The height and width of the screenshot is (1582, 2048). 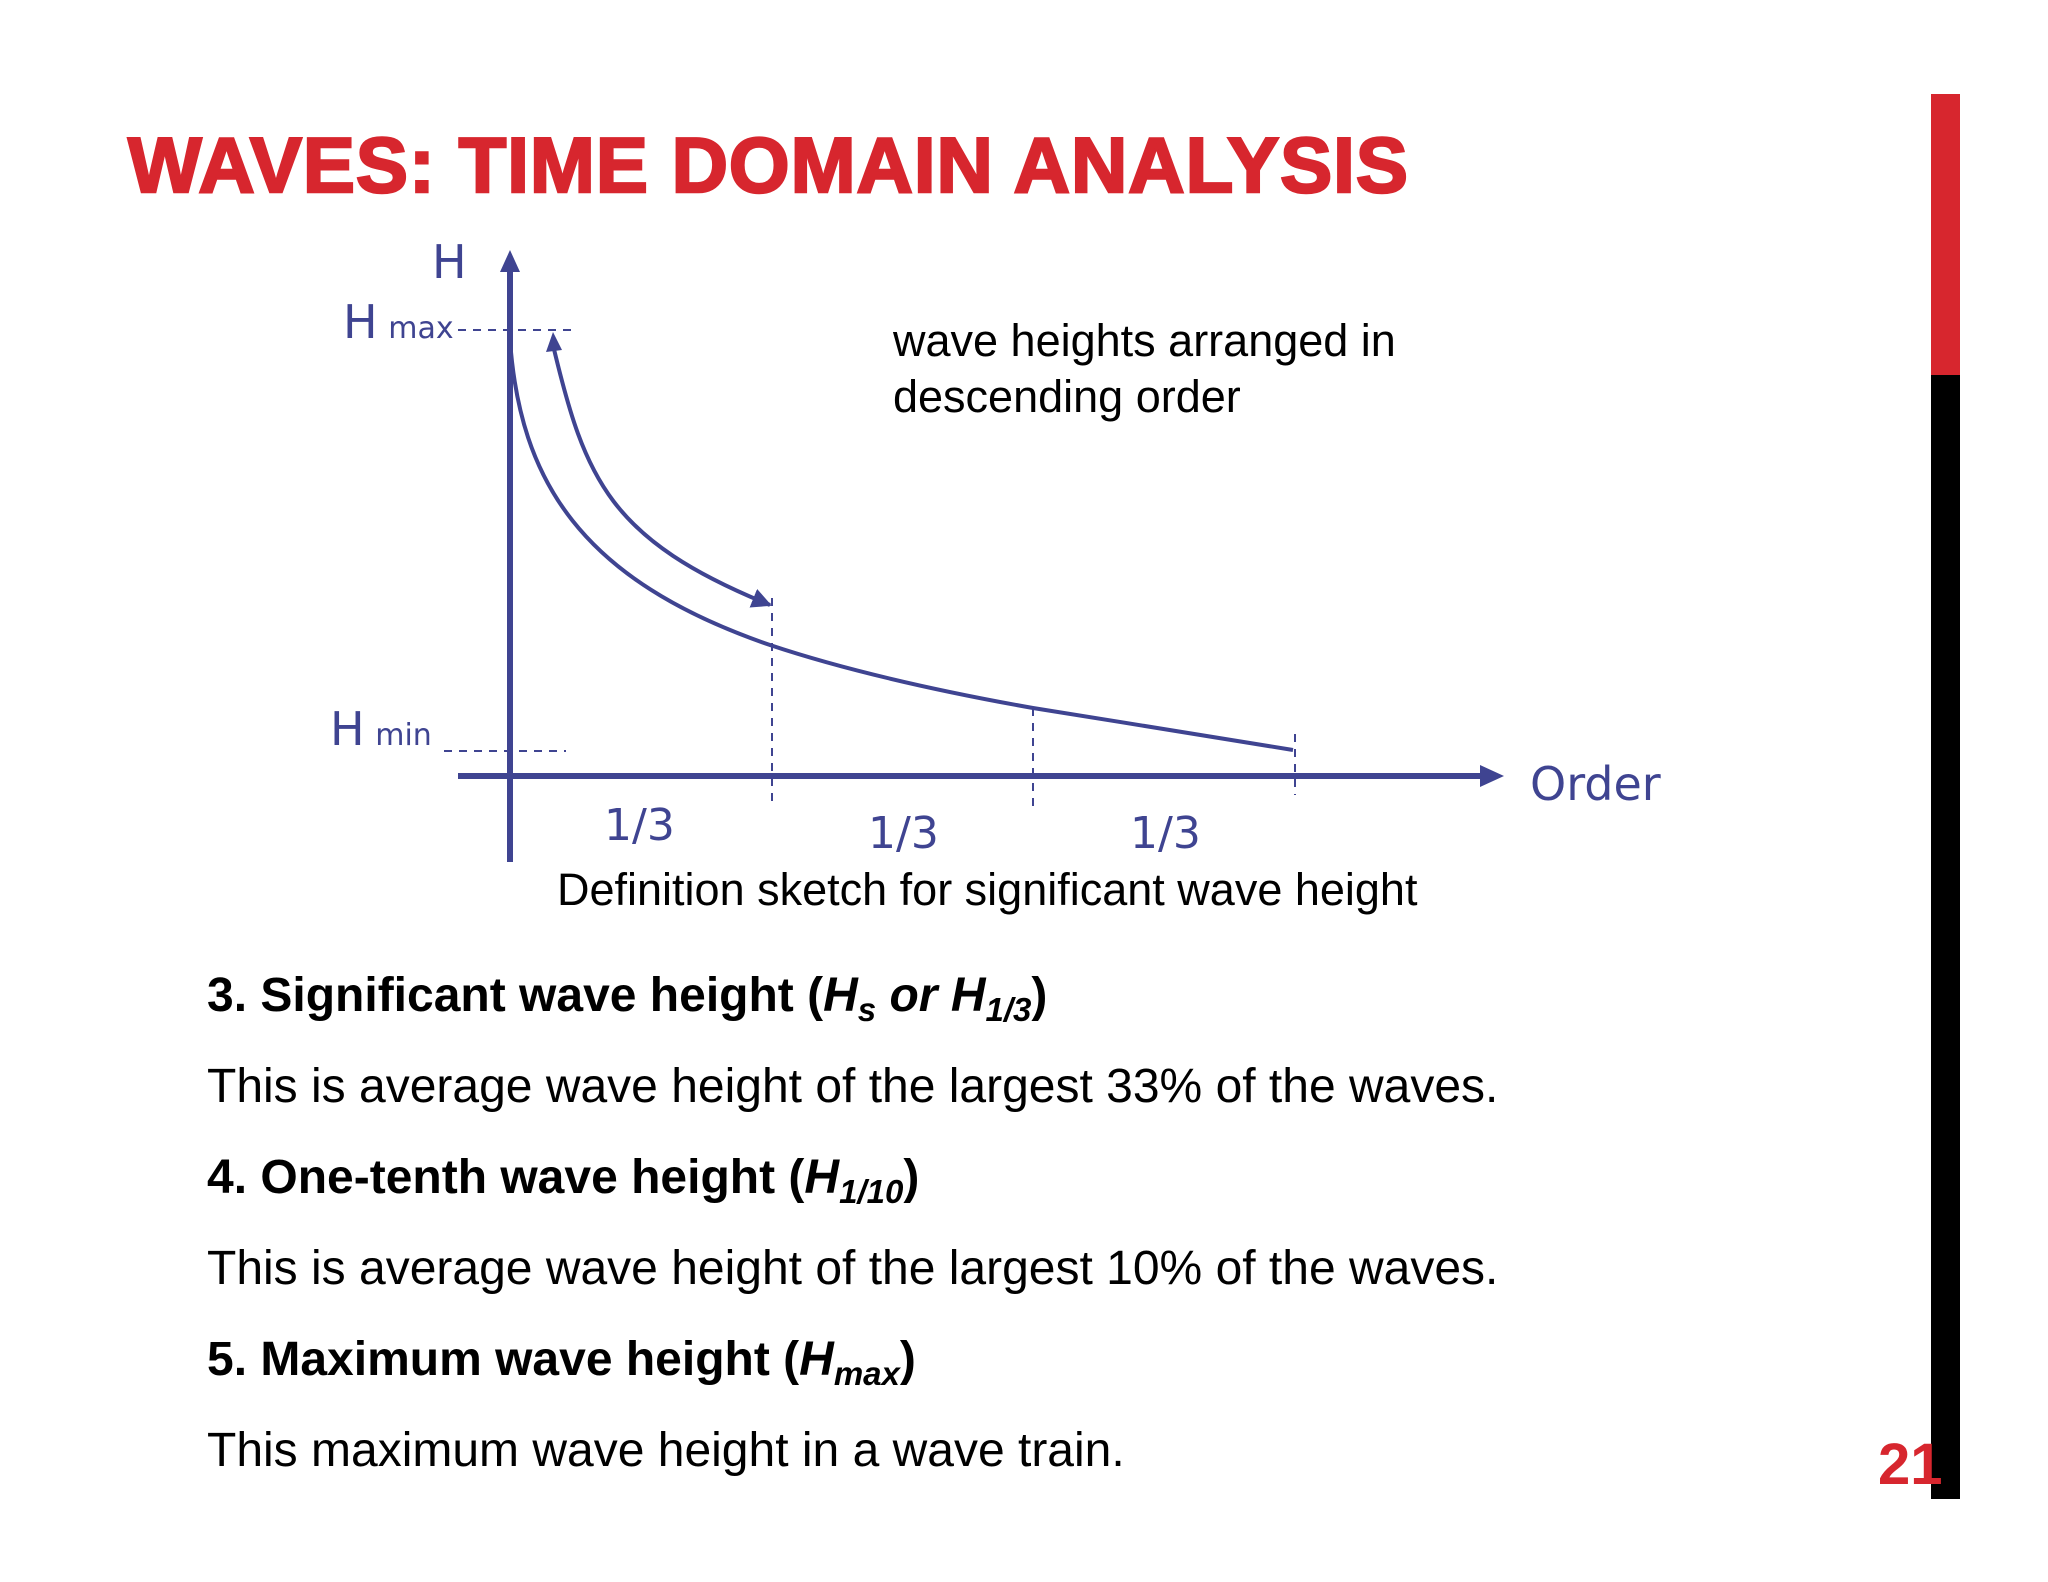 What do you see at coordinates (901, 545) in the screenshot?
I see `descending-wave-height-curve` at bounding box center [901, 545].